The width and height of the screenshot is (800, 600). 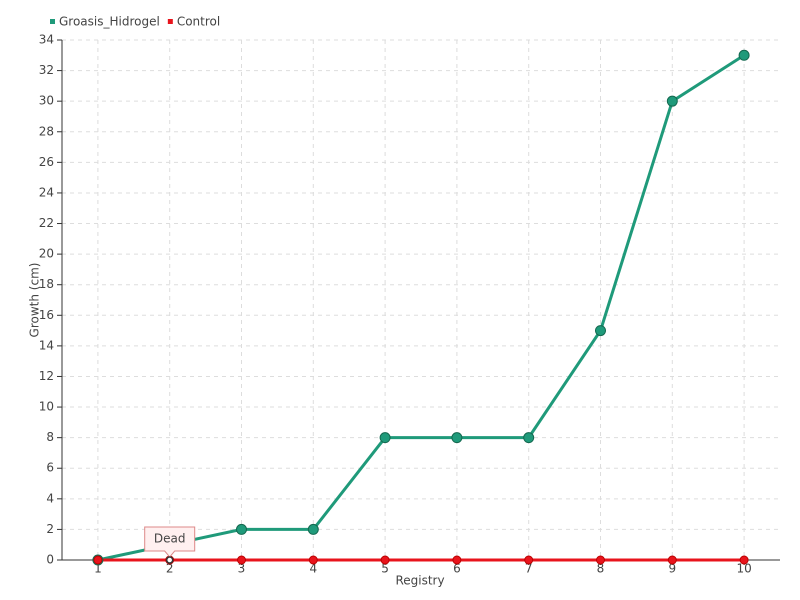 What do you see at coordinates (46, 162) in the screenshot?
I see `y-tick-label: 26` at bounding box center [46, 162].